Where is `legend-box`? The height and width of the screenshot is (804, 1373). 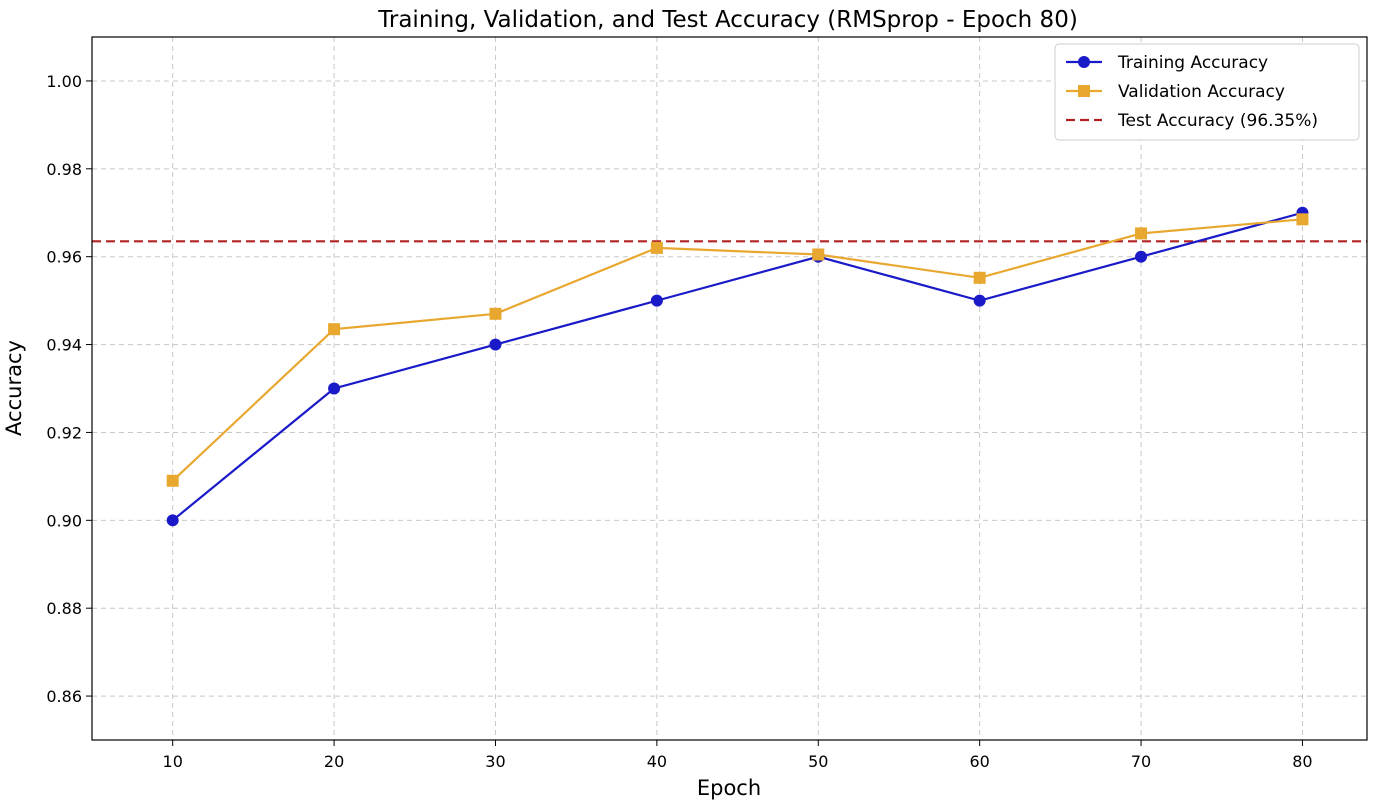
legend-box is located at coordinates (1207, 92).